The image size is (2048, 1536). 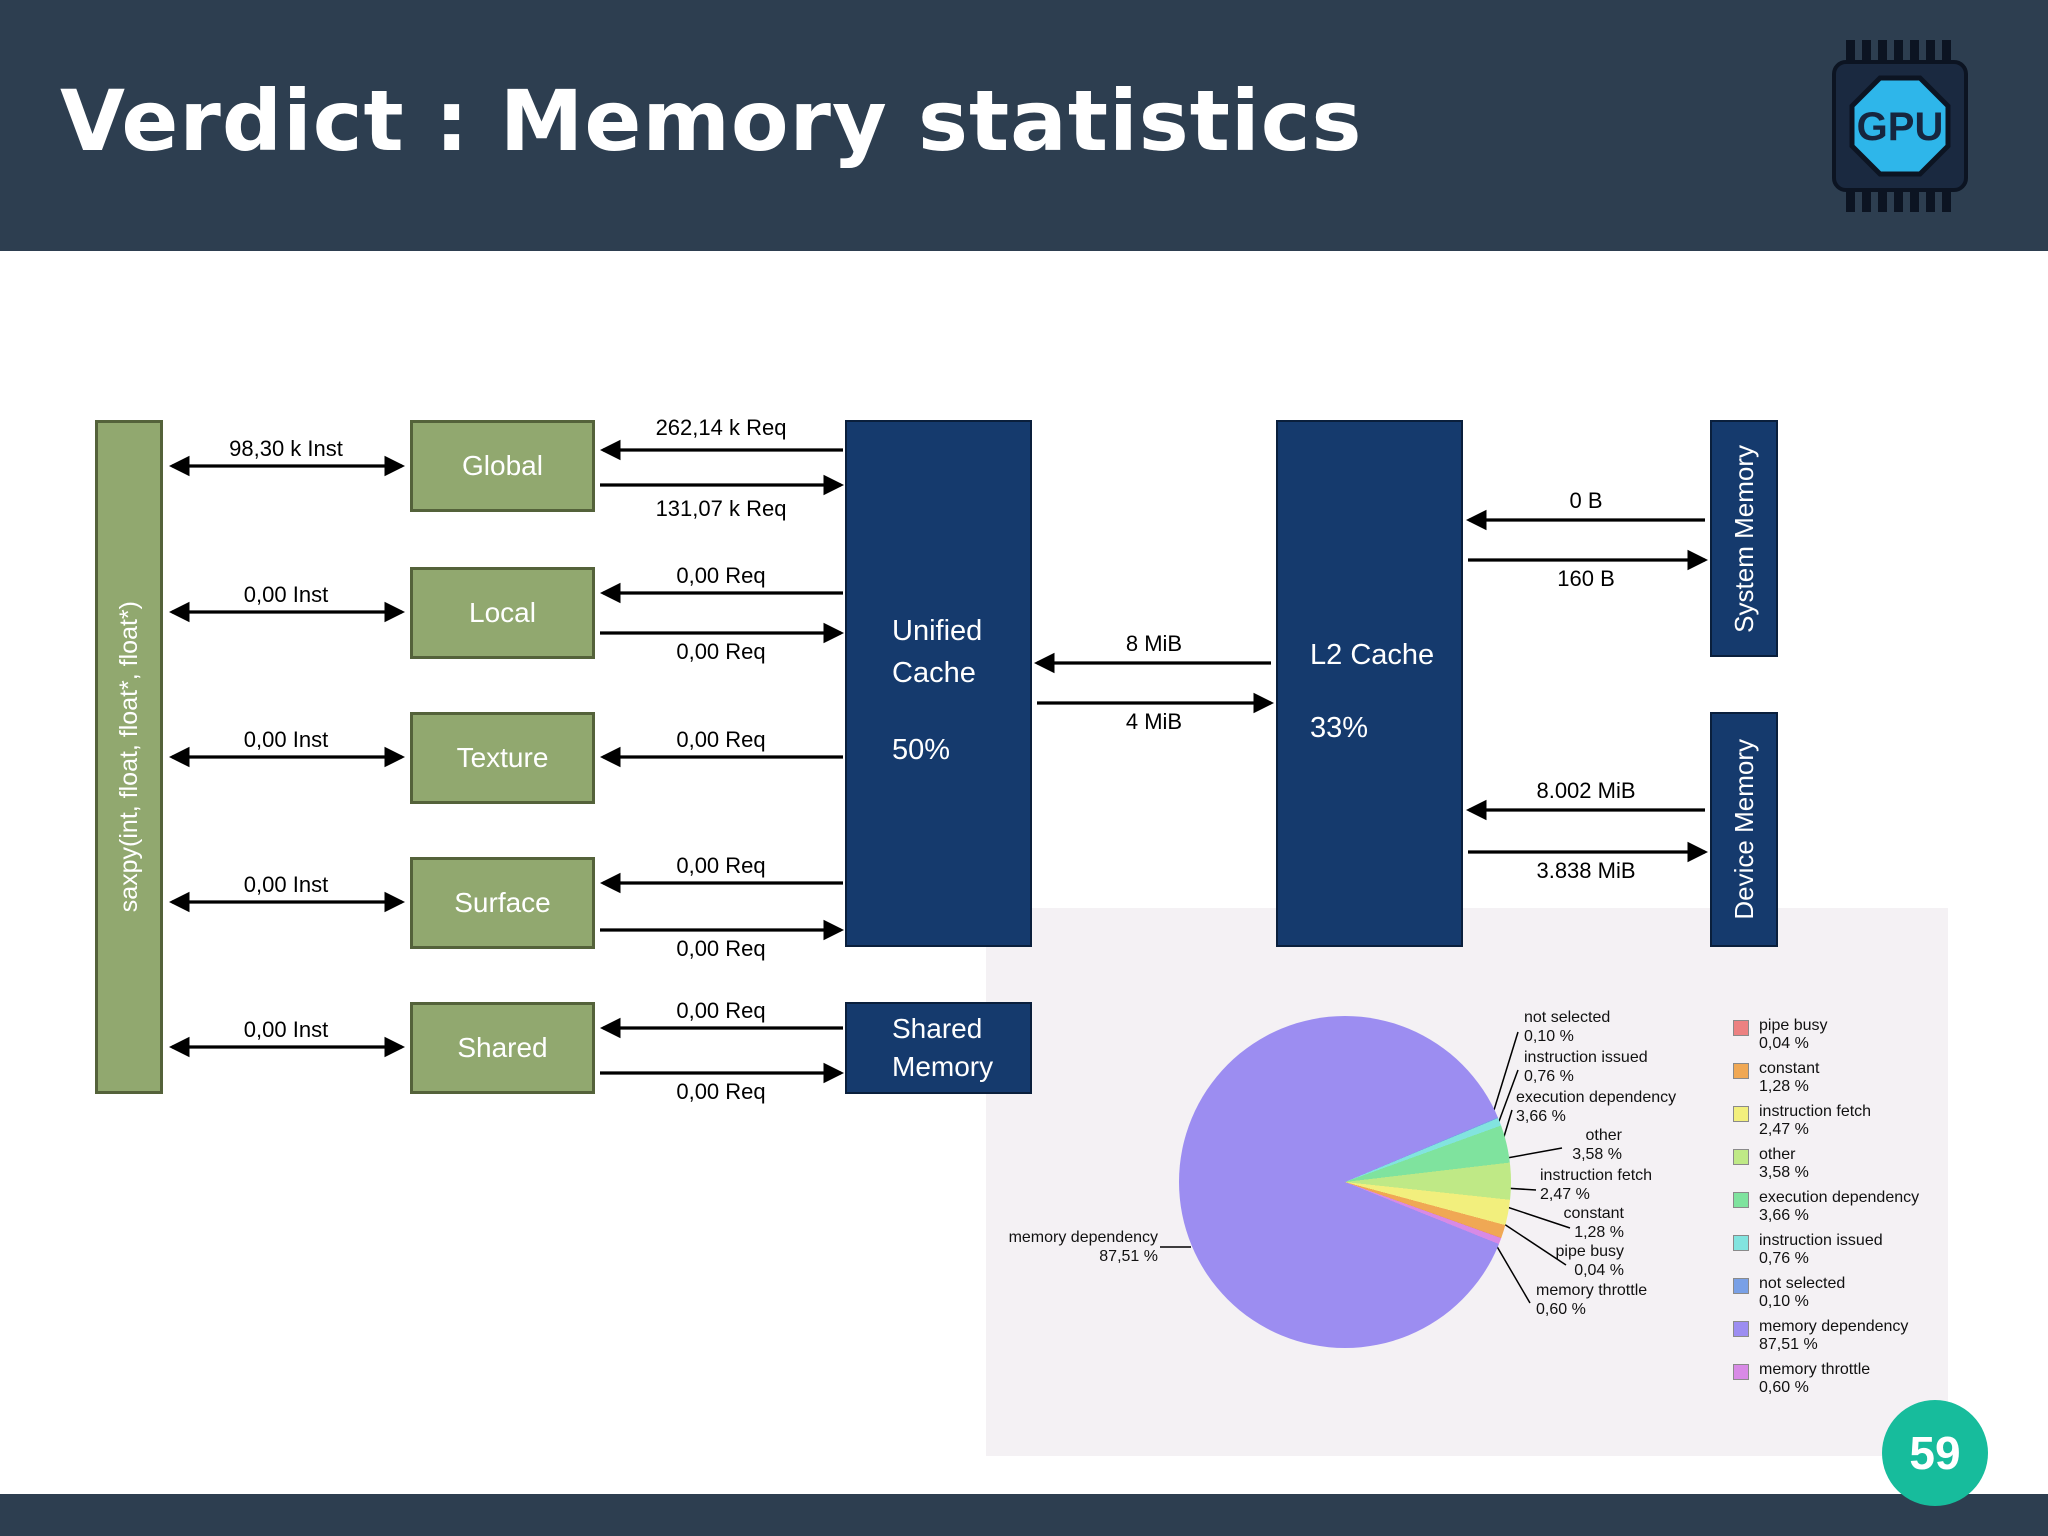 I want to click on memory-box-global: Global, so click(x=502, y=466).